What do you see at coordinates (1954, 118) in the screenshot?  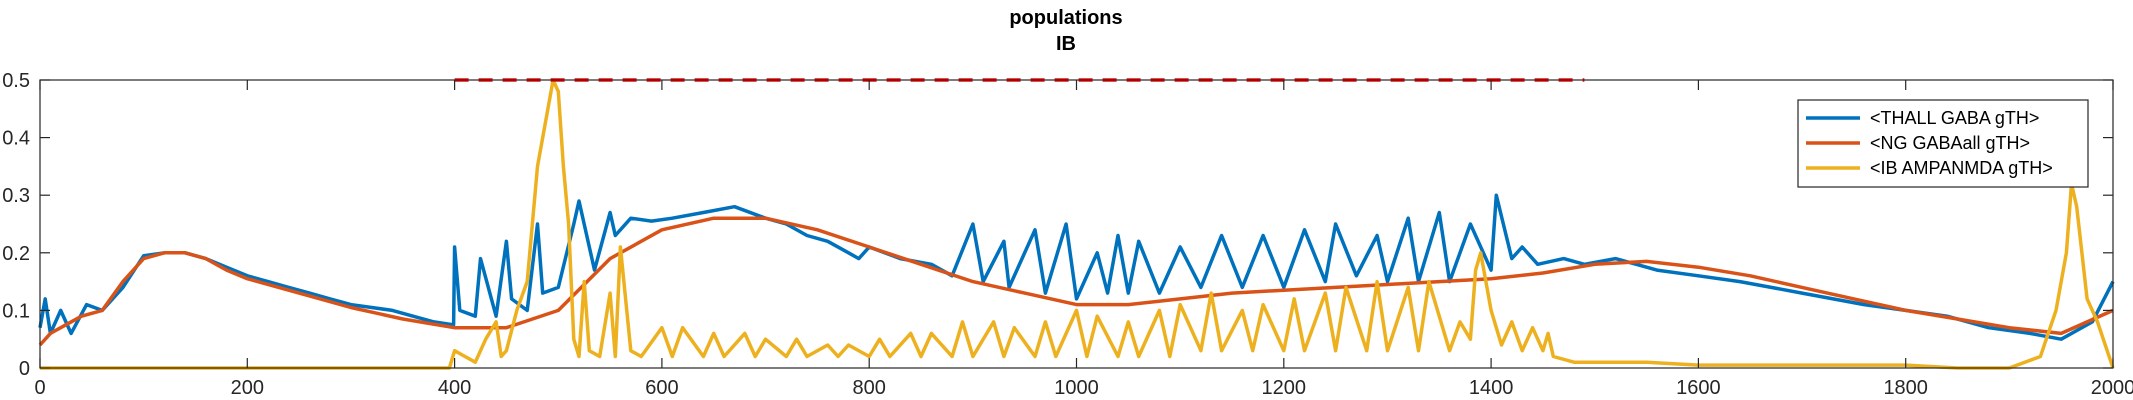 I see `legend-label-1: <THALL GABA gTH>` at bounding box center [1954, 118].